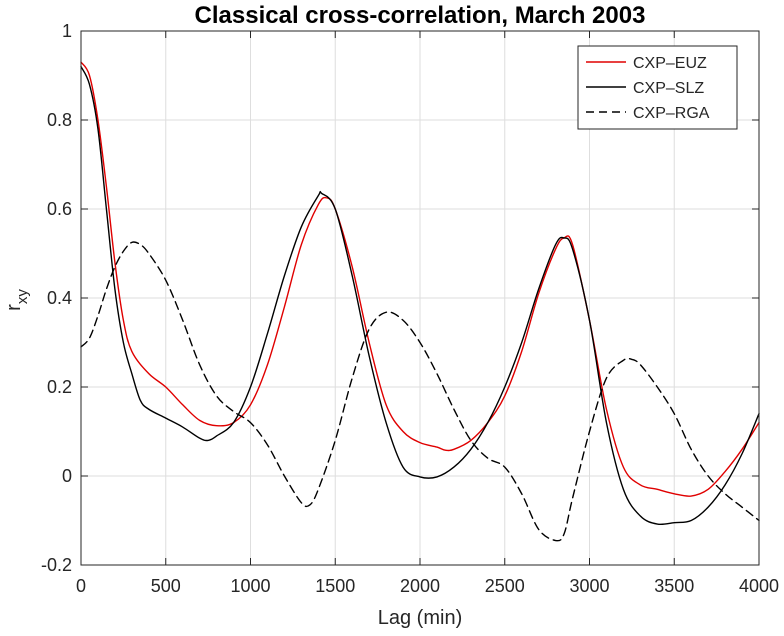 The height and width of the screenshot is (636, 784). What do you see at coordinates (59, 387) in the screenshot?
I see `y-tick-label: 0.2` at bounding box center [59, 387].